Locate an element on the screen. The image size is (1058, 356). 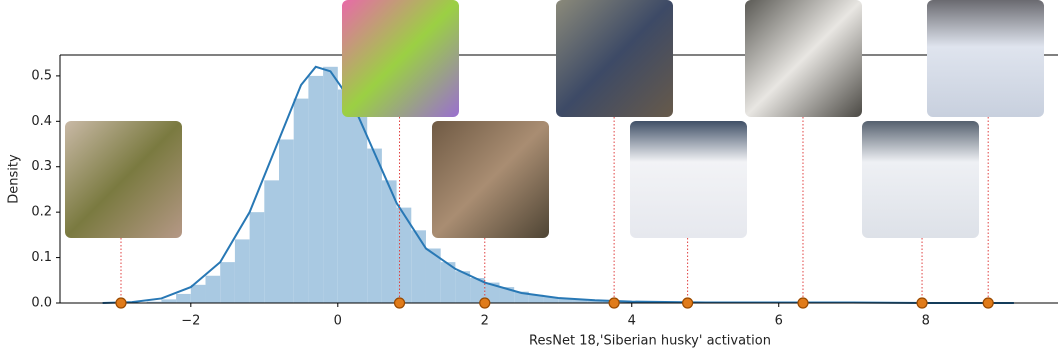
x-axis-label: ResNet 18,'Siberian husky' activation is located at coordinates (650, 341).